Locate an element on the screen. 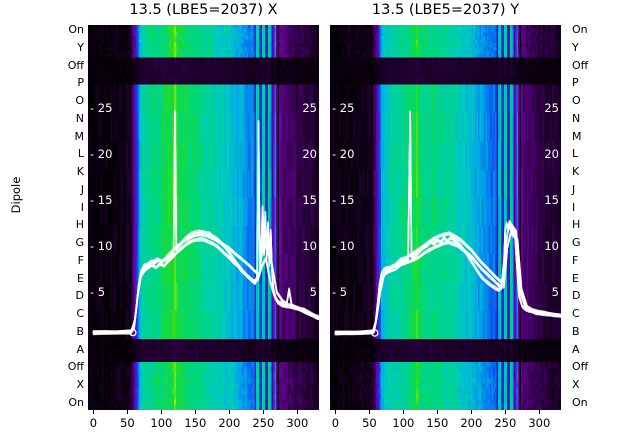 This screenshot has height=440, width=640. inner-ytick-10: - 10 is located at coordinates (343, 245).